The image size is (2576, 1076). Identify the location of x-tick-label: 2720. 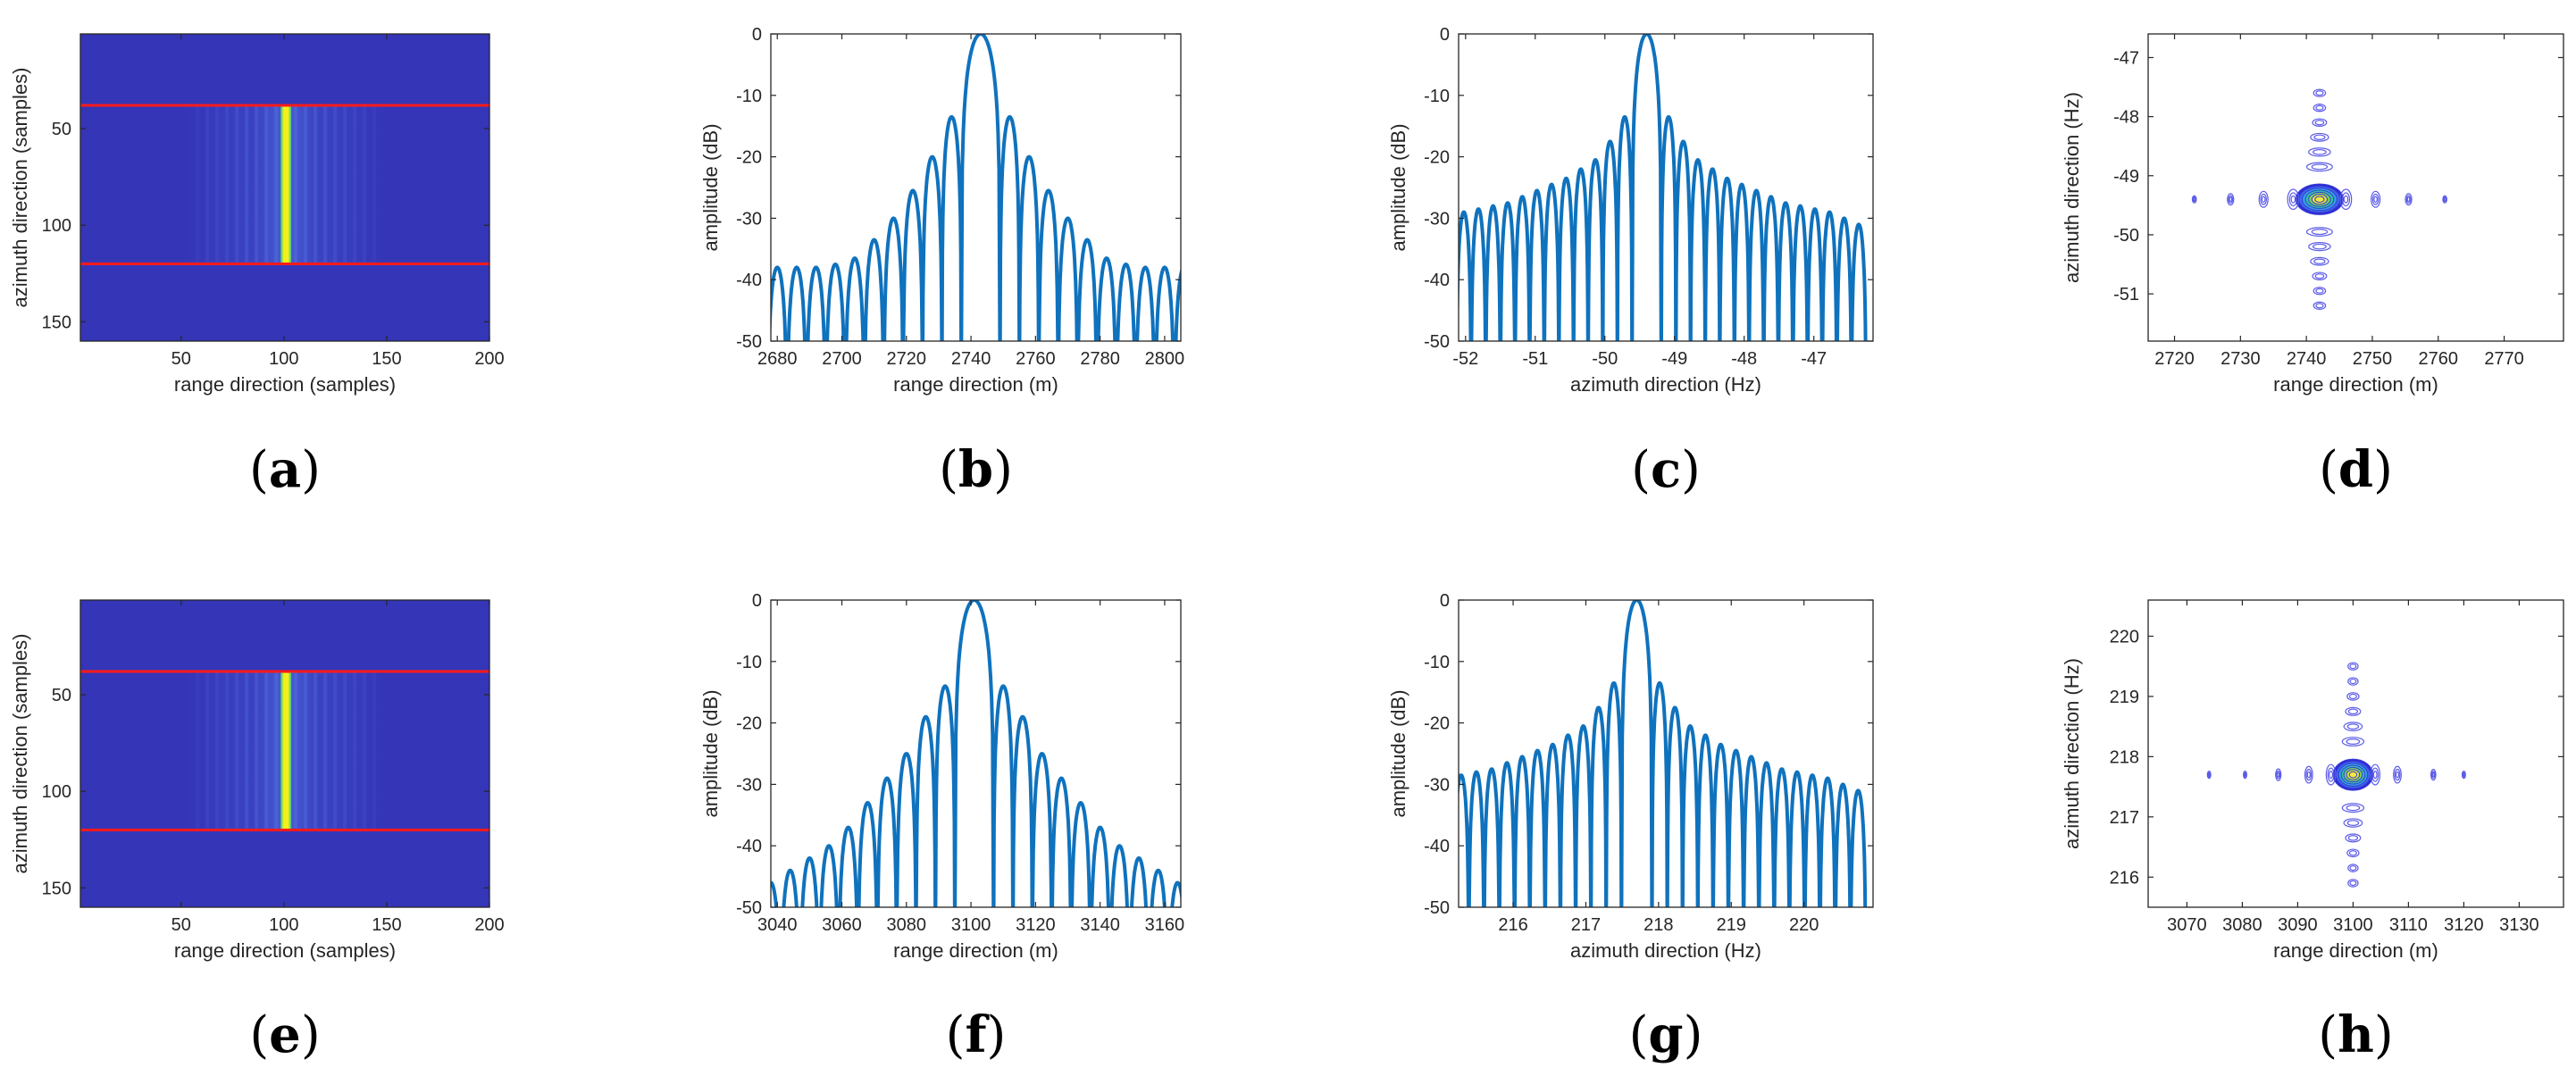
(907, 359).